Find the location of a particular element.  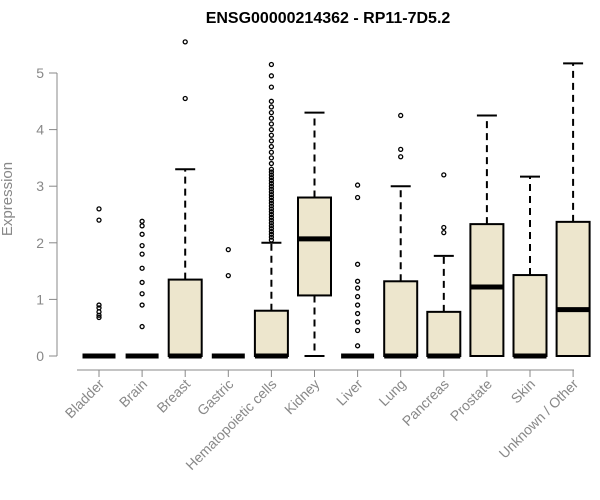

x-tick-label: Unknown / Other is located at coordinates (539, 419).